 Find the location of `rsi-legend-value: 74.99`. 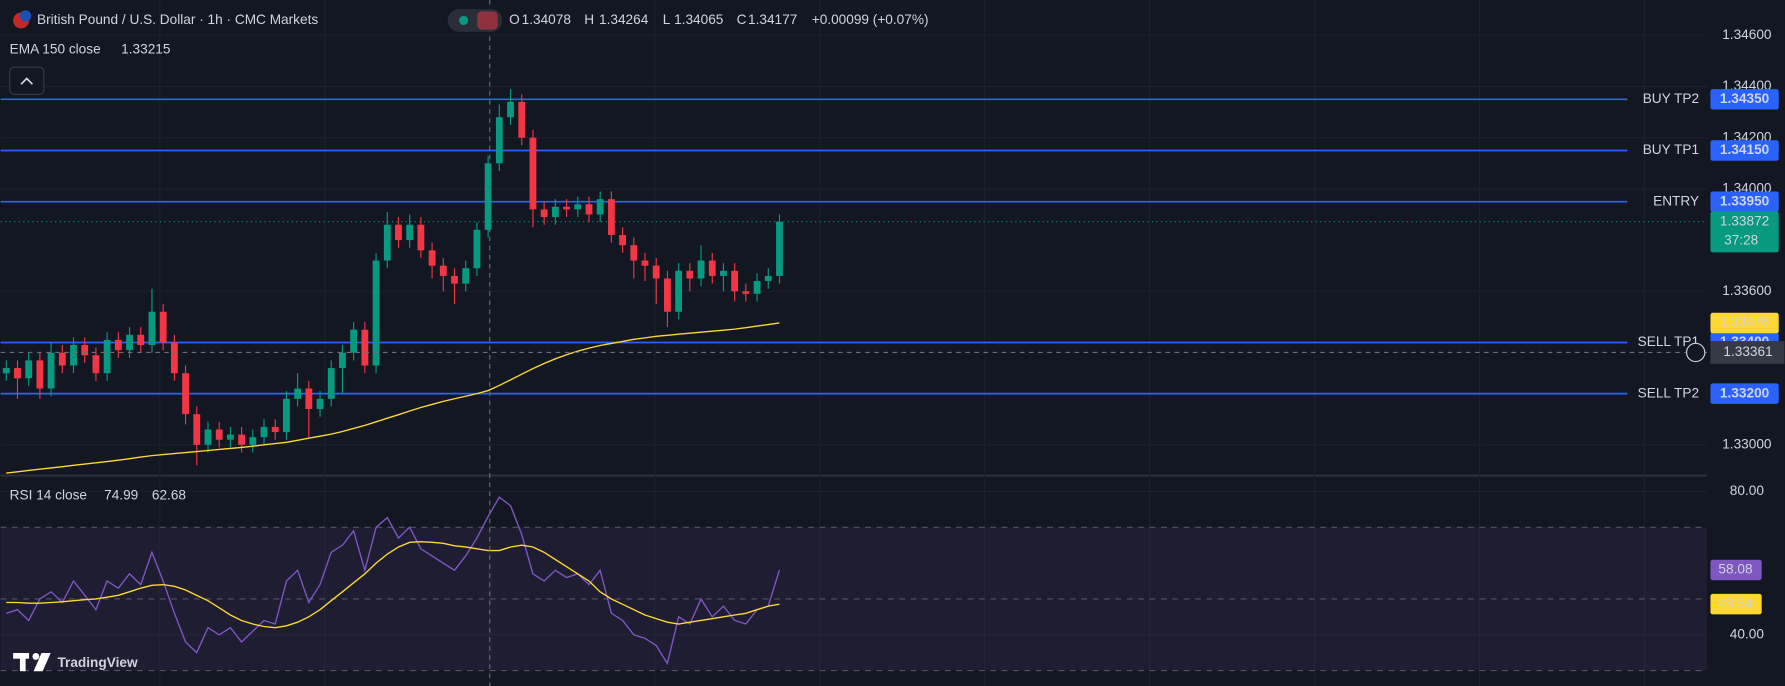

rsi-legend-value: 74.99 is located at coordinates (121, 495).